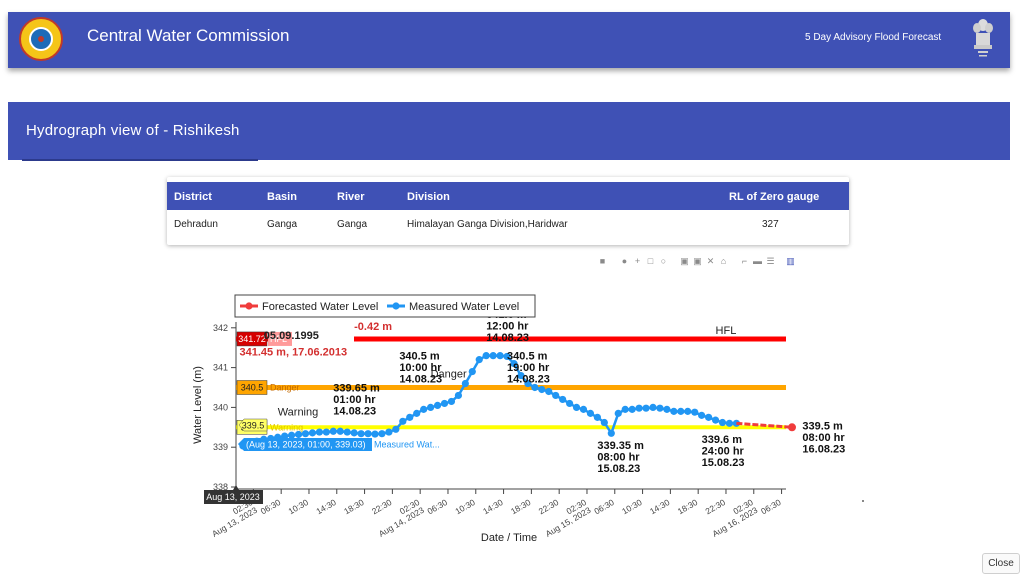 The width and height of the screenshot is (1023, 574). I want to click on title-underline, so click(140, 160).